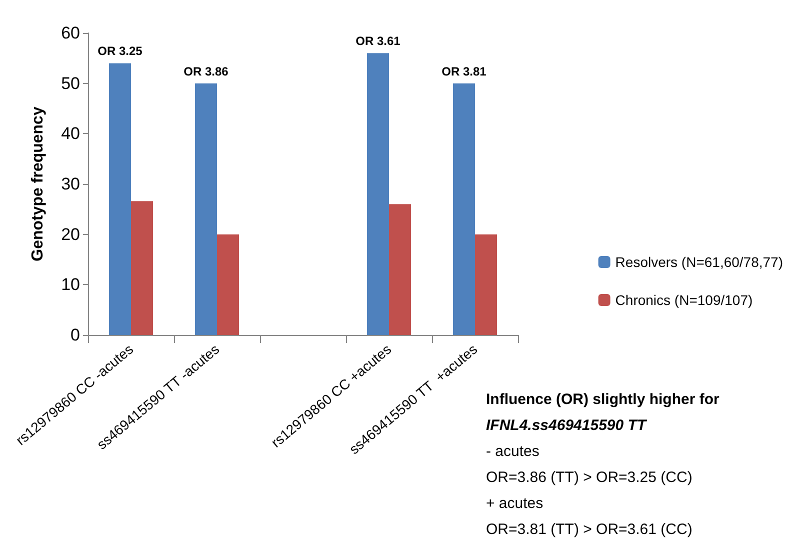 The height and width of the screenshot is (549, 808). I want to click on text: Influence (OR) slightly higher for, so click(603, 399).